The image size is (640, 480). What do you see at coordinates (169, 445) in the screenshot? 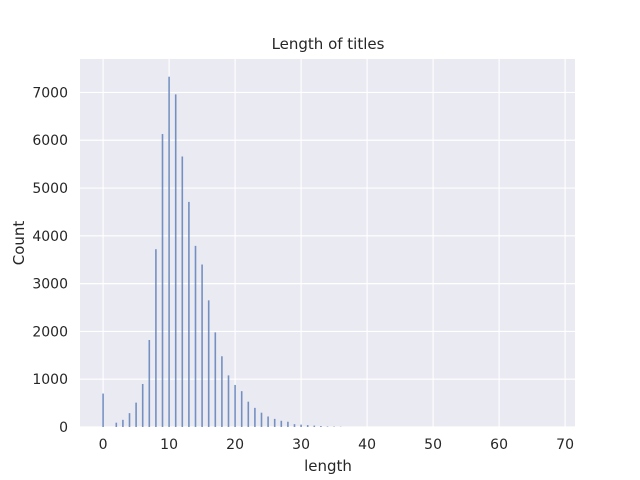
I see `x-tick-label: 10` at bounding box center [169, 445].